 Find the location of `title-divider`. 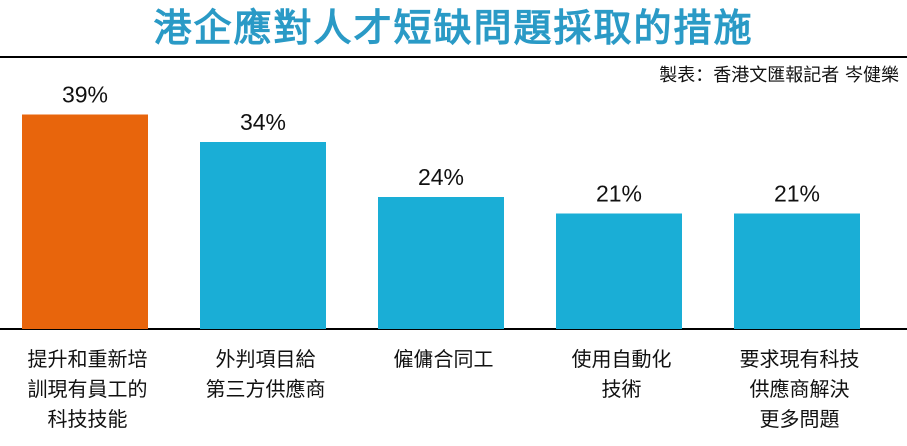

title-divider is located at coordinates (453, 57).